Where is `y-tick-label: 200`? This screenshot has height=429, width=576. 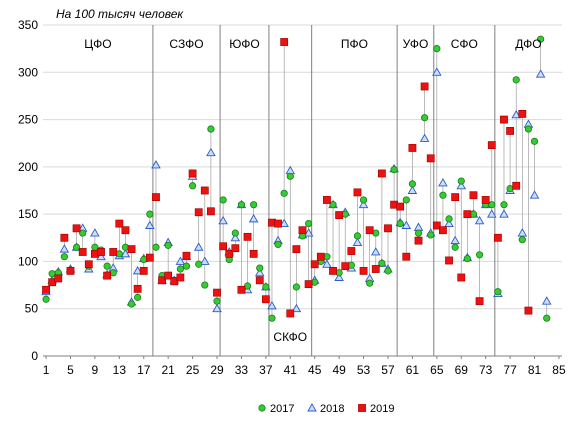 y-tick-label: 200 is located at coordinates (28, 167).